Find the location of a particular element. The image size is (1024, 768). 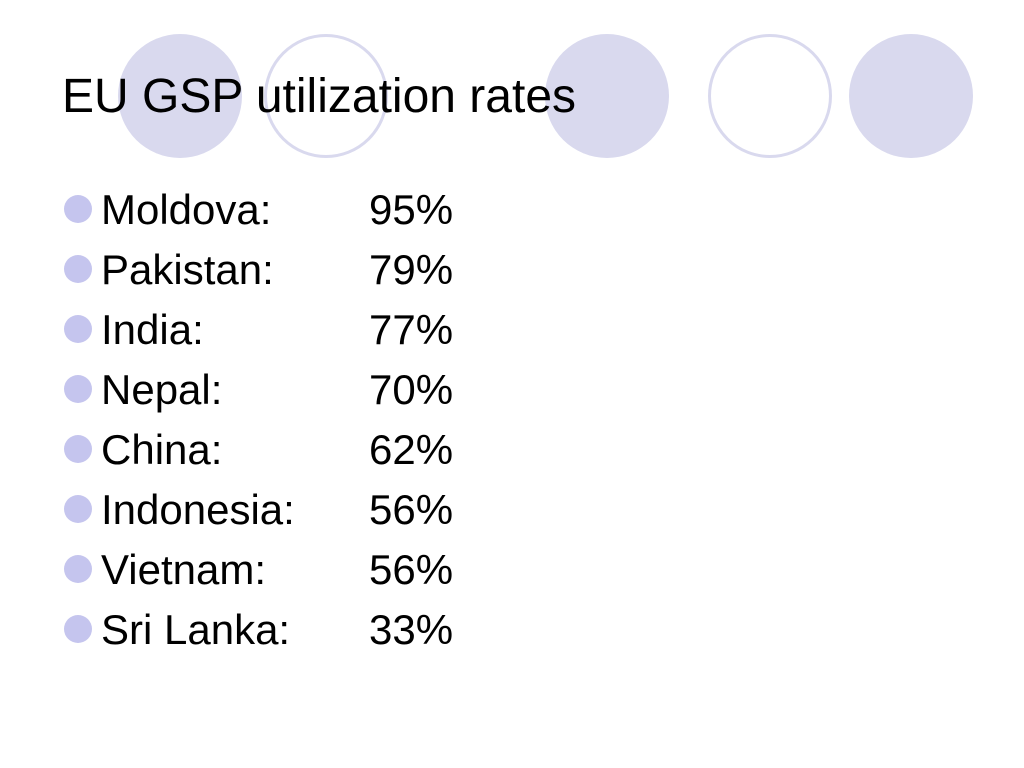

country-name: Vietnam: is located at coordinates (183, 569).